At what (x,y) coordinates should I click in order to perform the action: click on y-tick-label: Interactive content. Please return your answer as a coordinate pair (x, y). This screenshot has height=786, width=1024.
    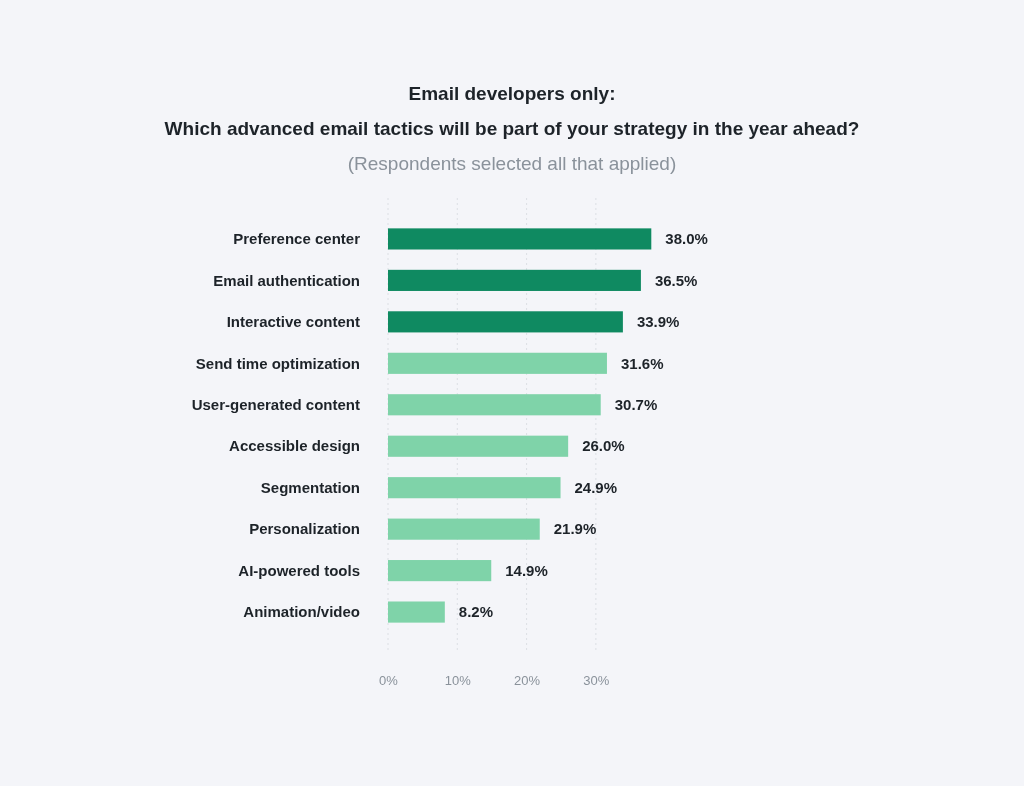
    Looking at the image, I should click on (293, 322).